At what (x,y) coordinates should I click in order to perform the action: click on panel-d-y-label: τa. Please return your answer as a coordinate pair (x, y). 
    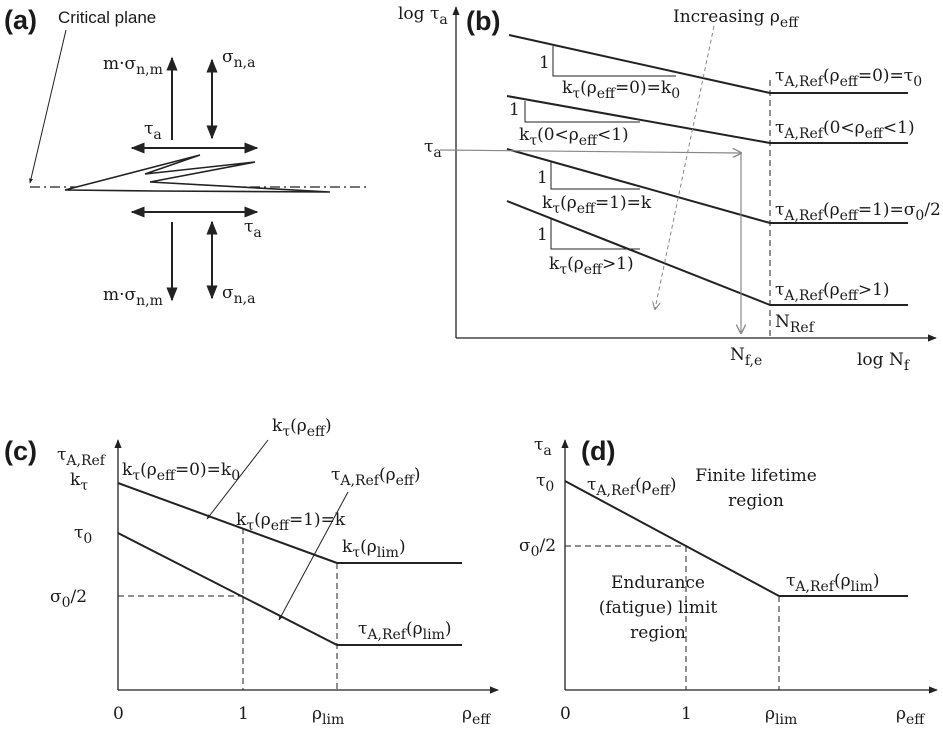
    Looking at the image, I should click on (543, 447).